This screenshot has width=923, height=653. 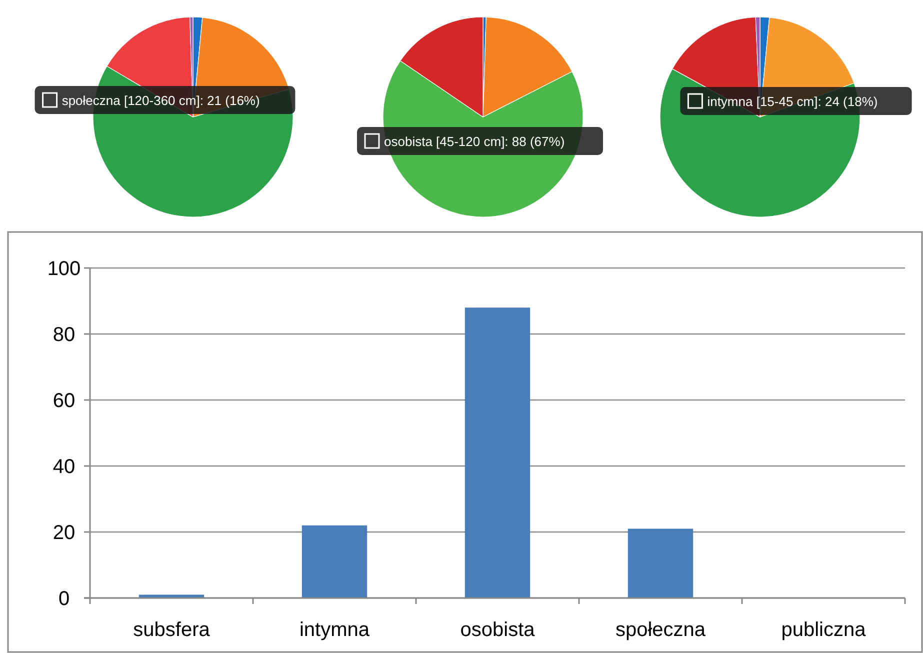 What do you see at coordinates (334, 630) in the screenshot?
I see `x-tick-label: intymna` at bounding box center [334, 630].